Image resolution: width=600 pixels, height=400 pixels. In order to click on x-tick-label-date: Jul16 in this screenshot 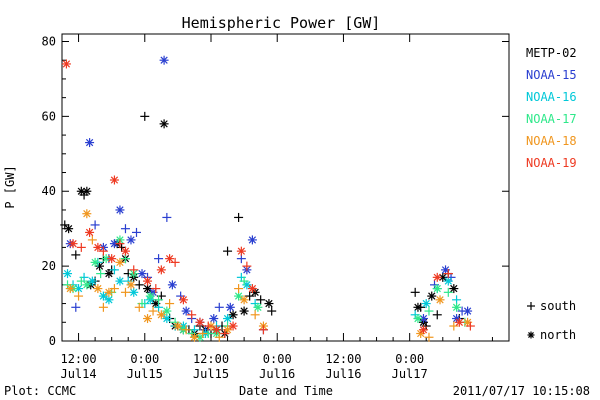, I will do `click(343, 374)`.